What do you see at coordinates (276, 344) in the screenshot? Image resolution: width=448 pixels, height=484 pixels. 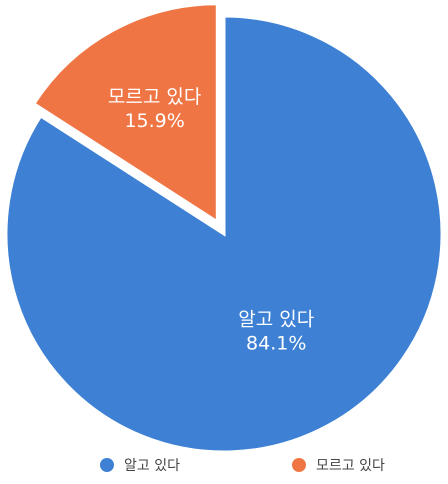 I see `slice-label-aware-value: 84.1%` at bounding box center [276, 344].